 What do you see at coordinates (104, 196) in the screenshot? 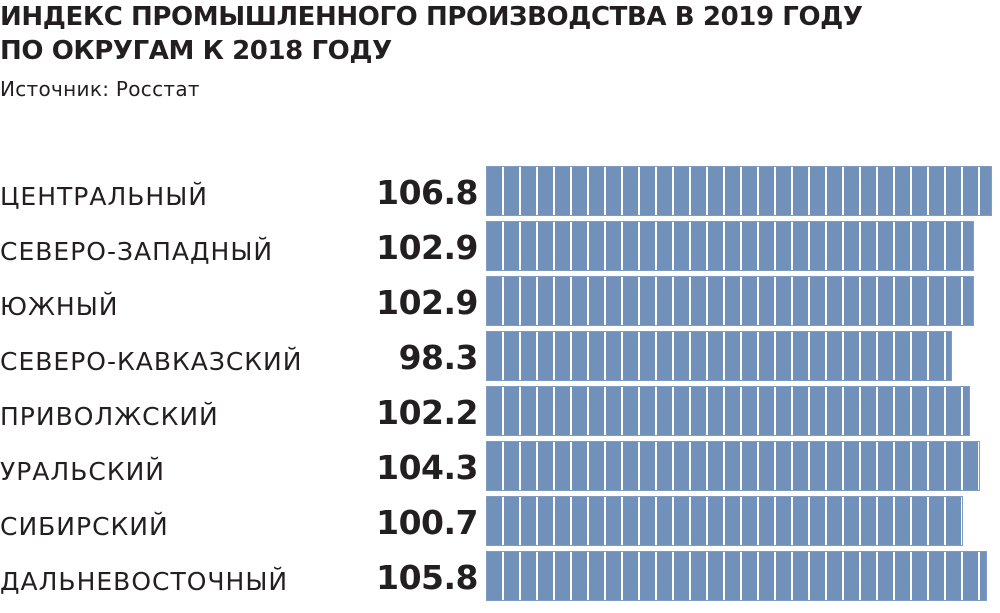
I see `category-label: ЦЕНТРАЛЬНЫЙ` at bounding box center [104, 196].